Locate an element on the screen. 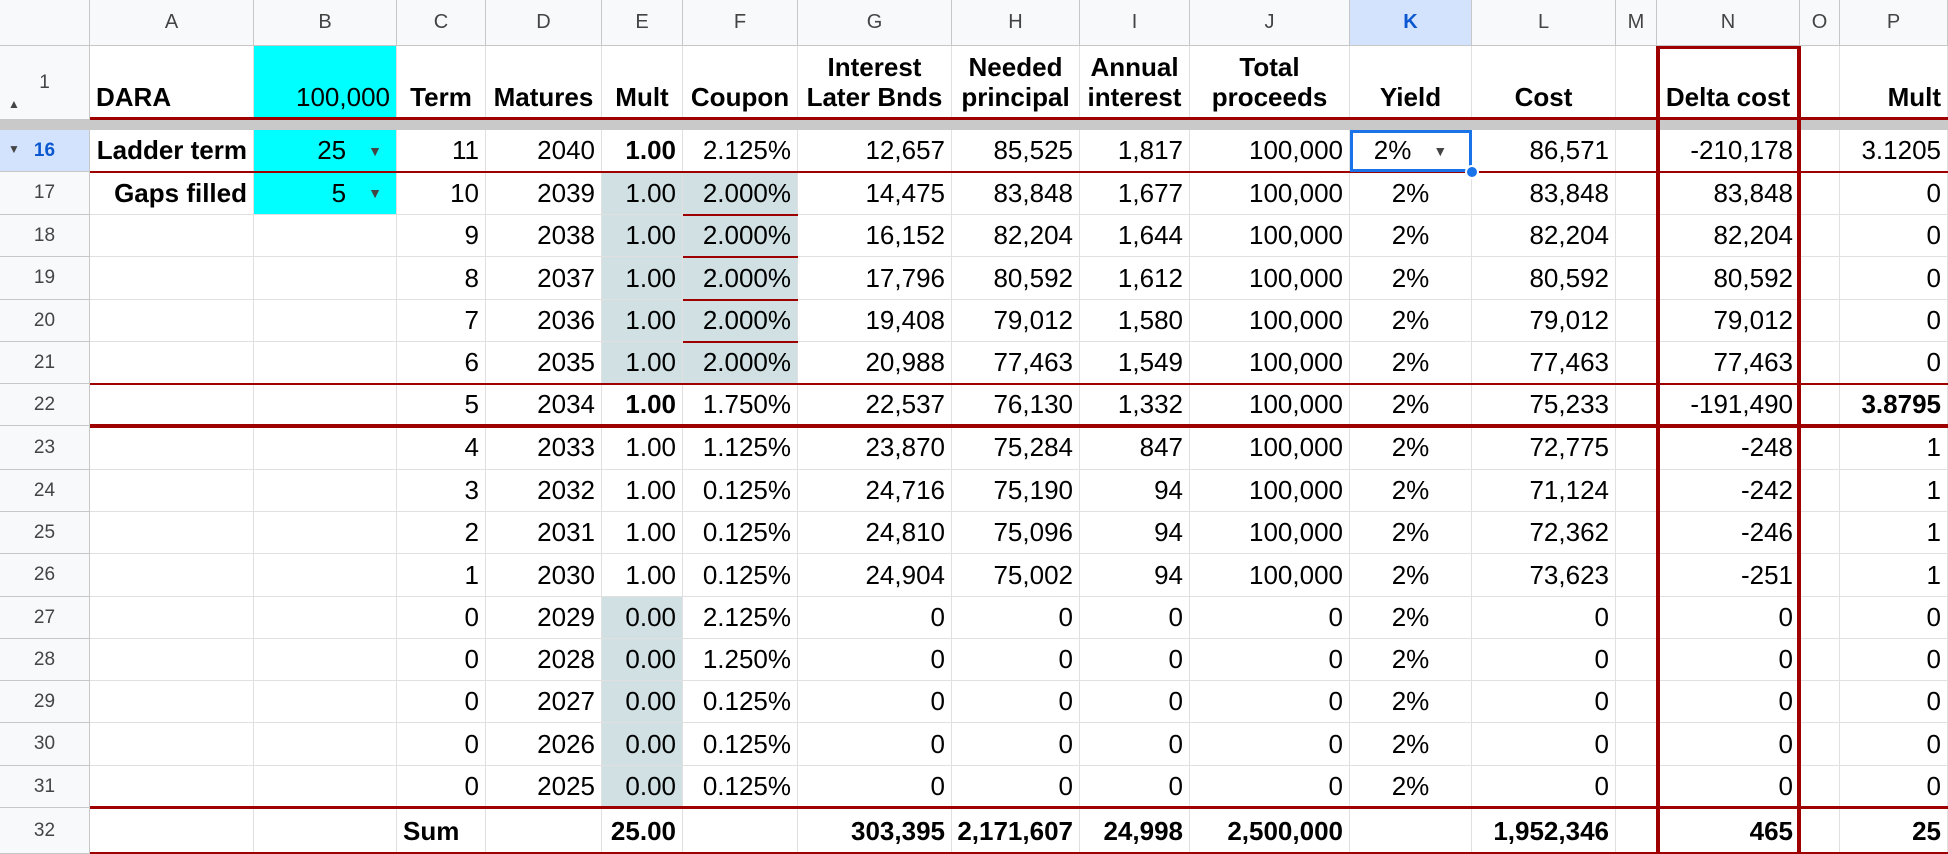  cell-b23 is located at coordinates (325, 447).